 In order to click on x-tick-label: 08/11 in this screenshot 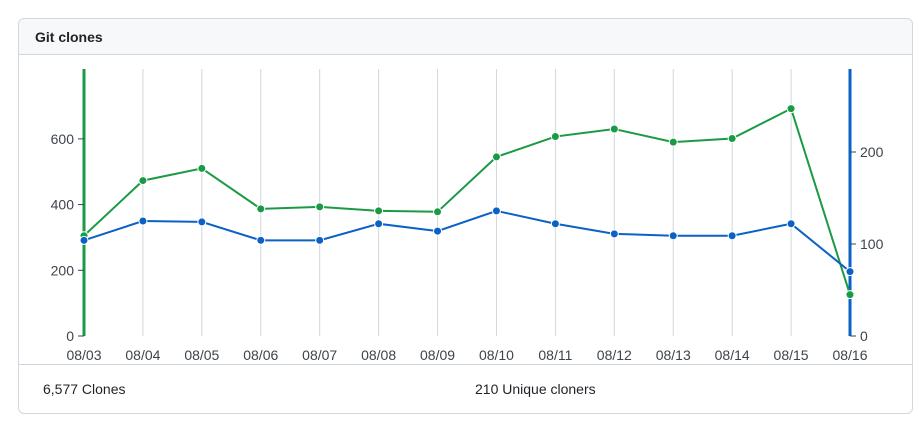, I will do `click(555, 355)`.